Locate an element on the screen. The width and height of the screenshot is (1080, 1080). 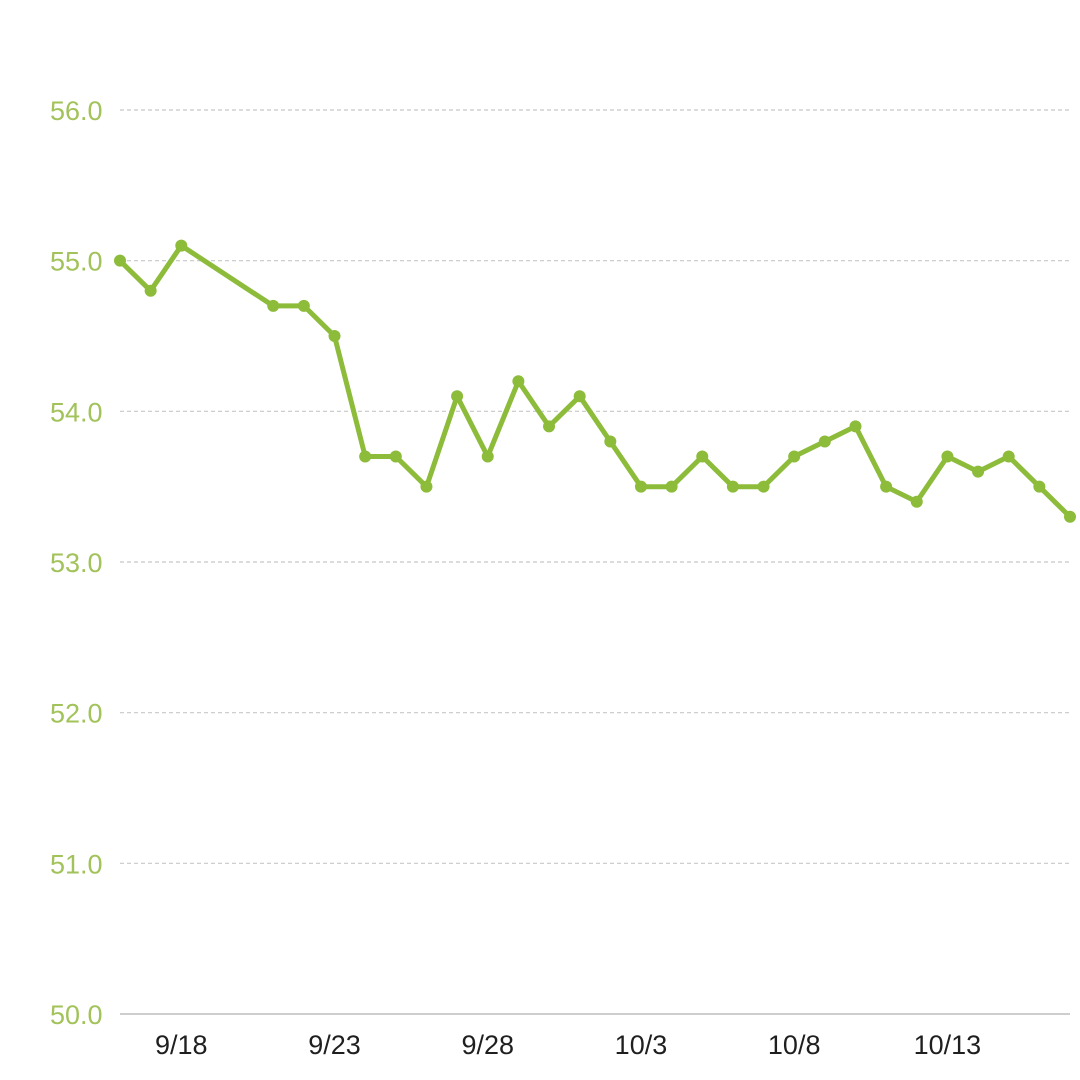
y-tick-label: 52.0 is located at coordinates (76, 714).